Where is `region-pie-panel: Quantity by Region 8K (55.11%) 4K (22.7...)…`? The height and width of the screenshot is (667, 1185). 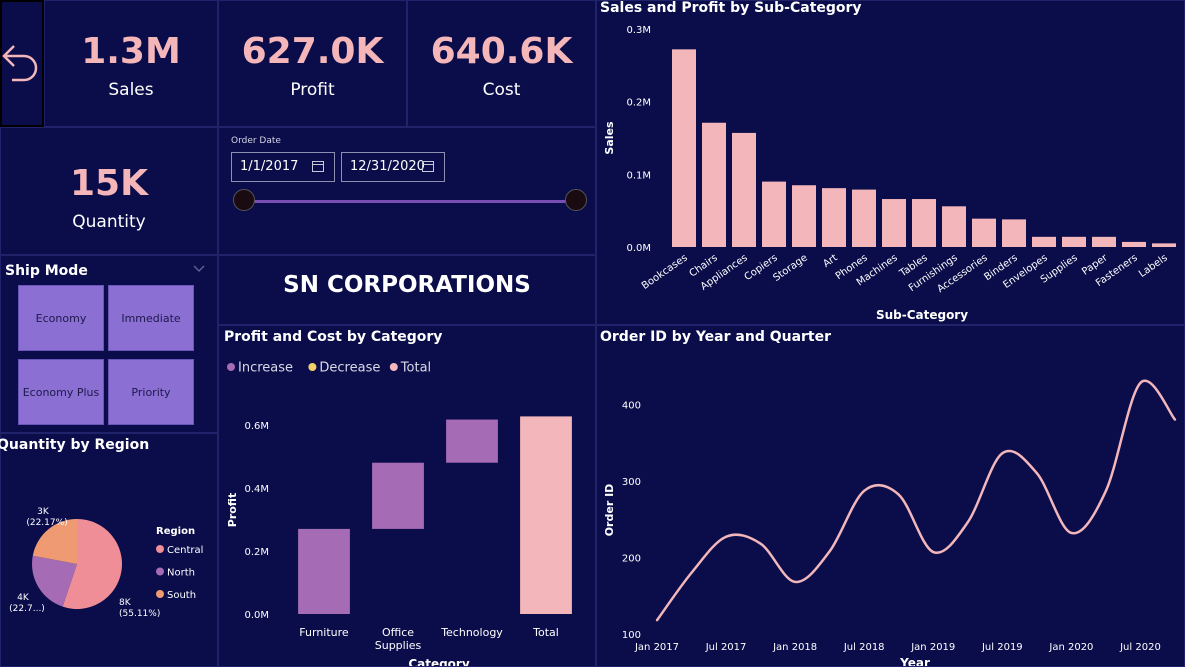 region-pie-panel: Quantity by Region 8K (55.11%) 4K (22.7...)… is located at coordinates (109, 550).